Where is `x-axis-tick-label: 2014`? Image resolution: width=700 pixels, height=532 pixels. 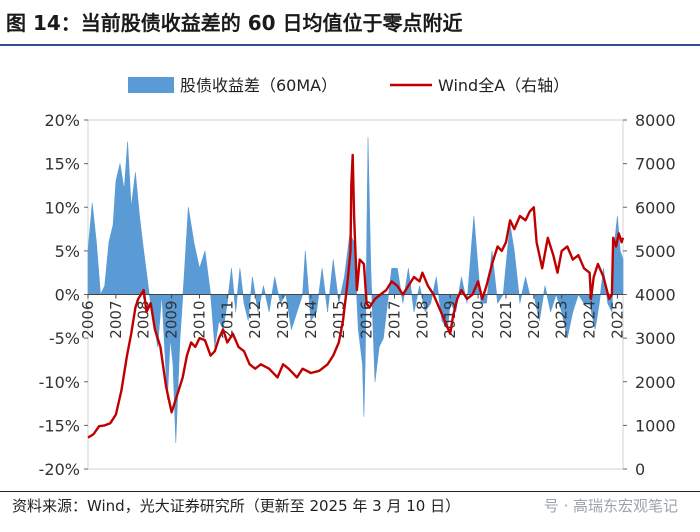
x-axis-tick-label: 2014 is located at coordinates (311, 320).